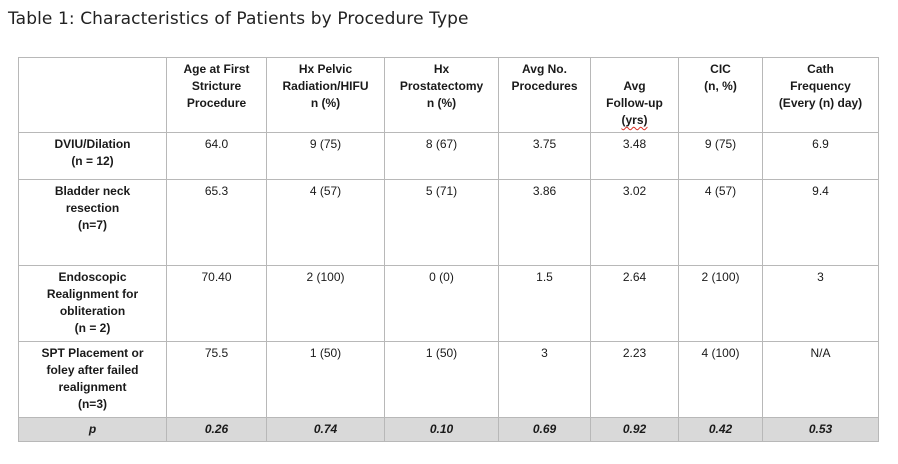 This screenshot has height=464, width=898. I want to click on table-cell: 8 (67), so click(441, 156).